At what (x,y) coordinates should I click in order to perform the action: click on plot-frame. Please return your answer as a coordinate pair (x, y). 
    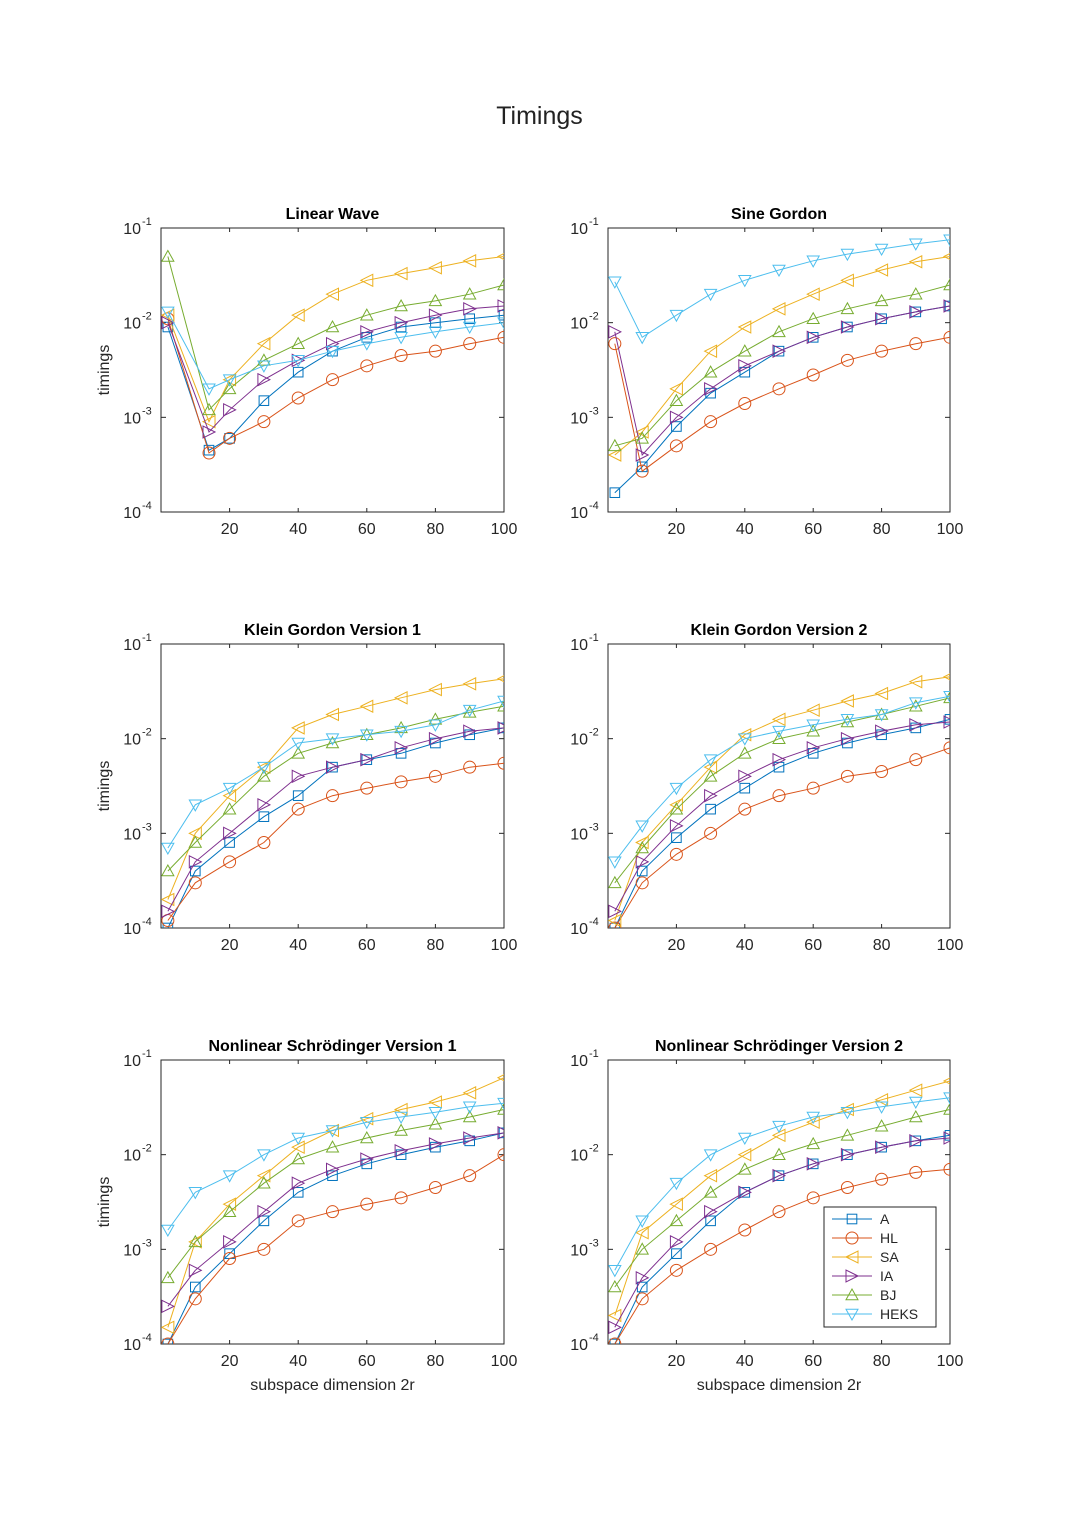
    Looking at the image, I should click on (332, 1202).